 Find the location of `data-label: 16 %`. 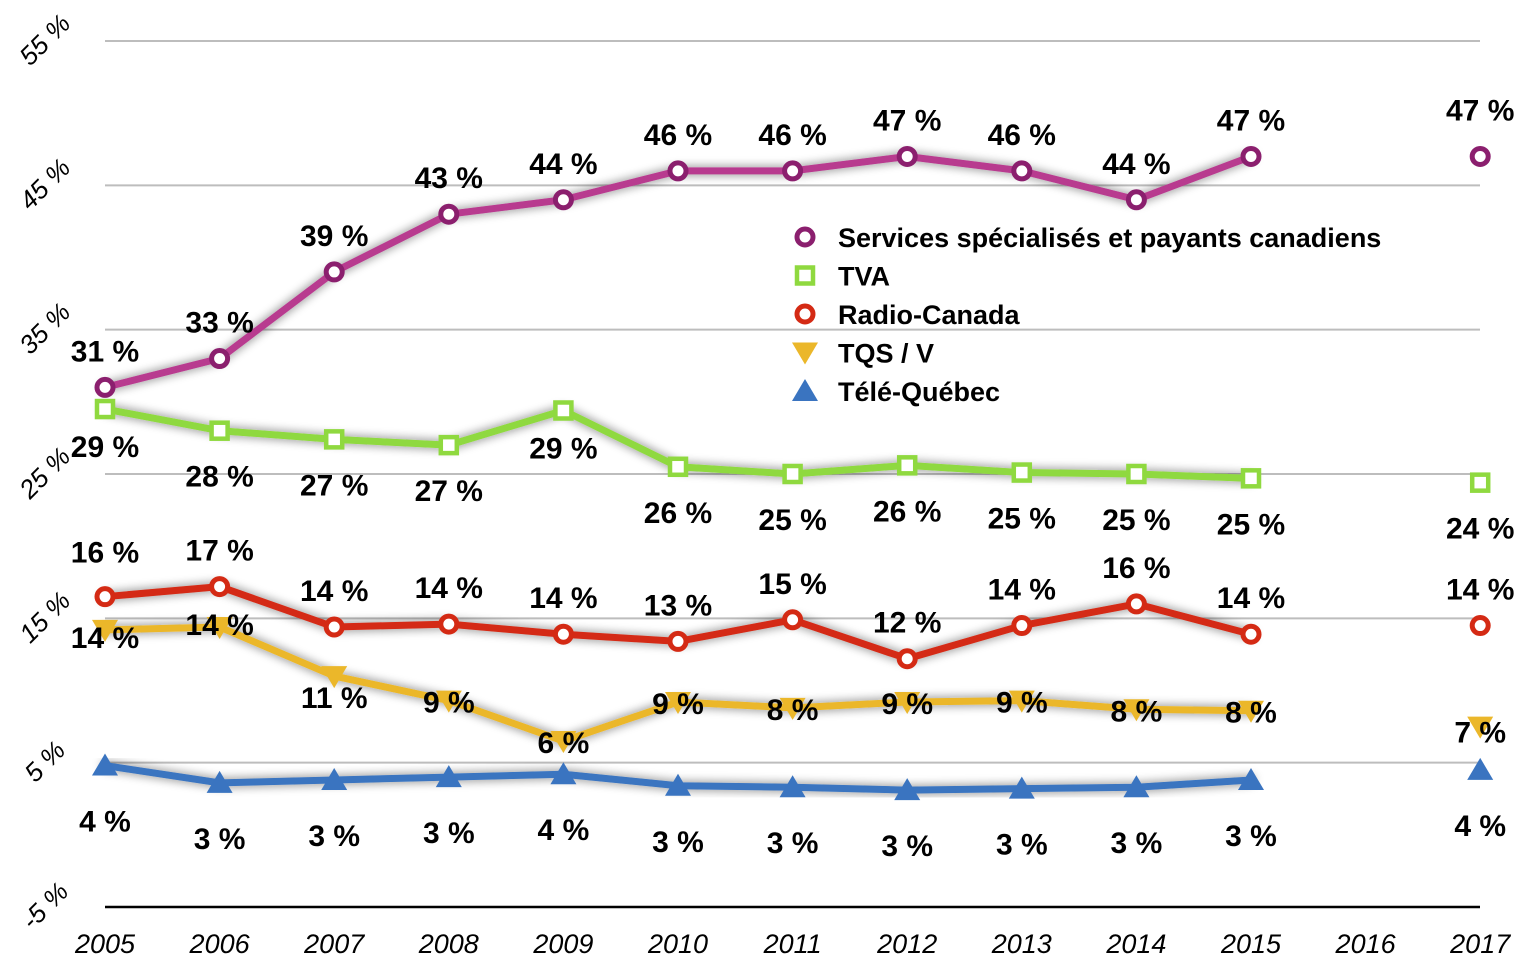

data-label: 16 % is located at coordinates (1136, 568).